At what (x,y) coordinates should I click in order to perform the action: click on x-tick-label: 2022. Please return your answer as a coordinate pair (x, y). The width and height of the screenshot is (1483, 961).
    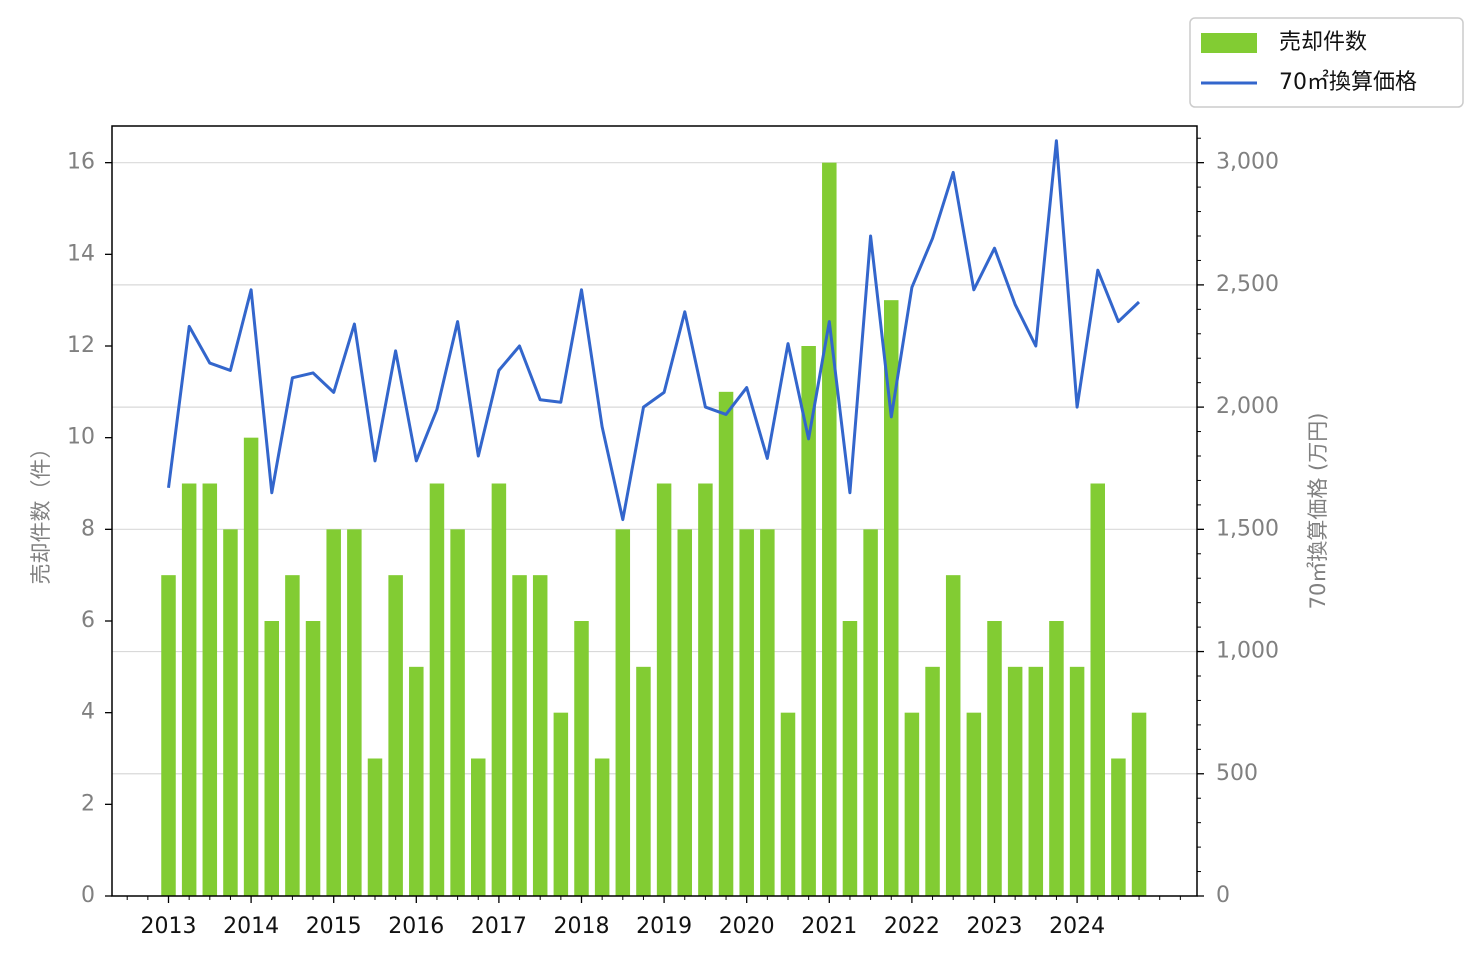
    Looking at the image, I should click on (912, 926).